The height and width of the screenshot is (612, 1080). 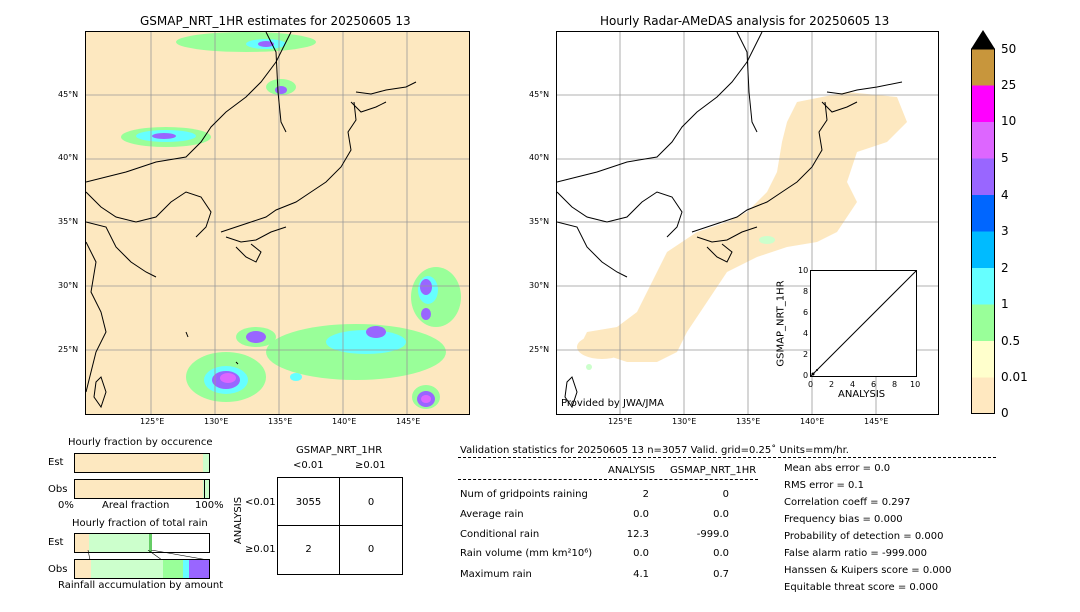 What do you see at coordinates (721, 574) in the screenshot?
I see `stat-gsmap-maximum: 0.7` at bounding box center [721, 574].